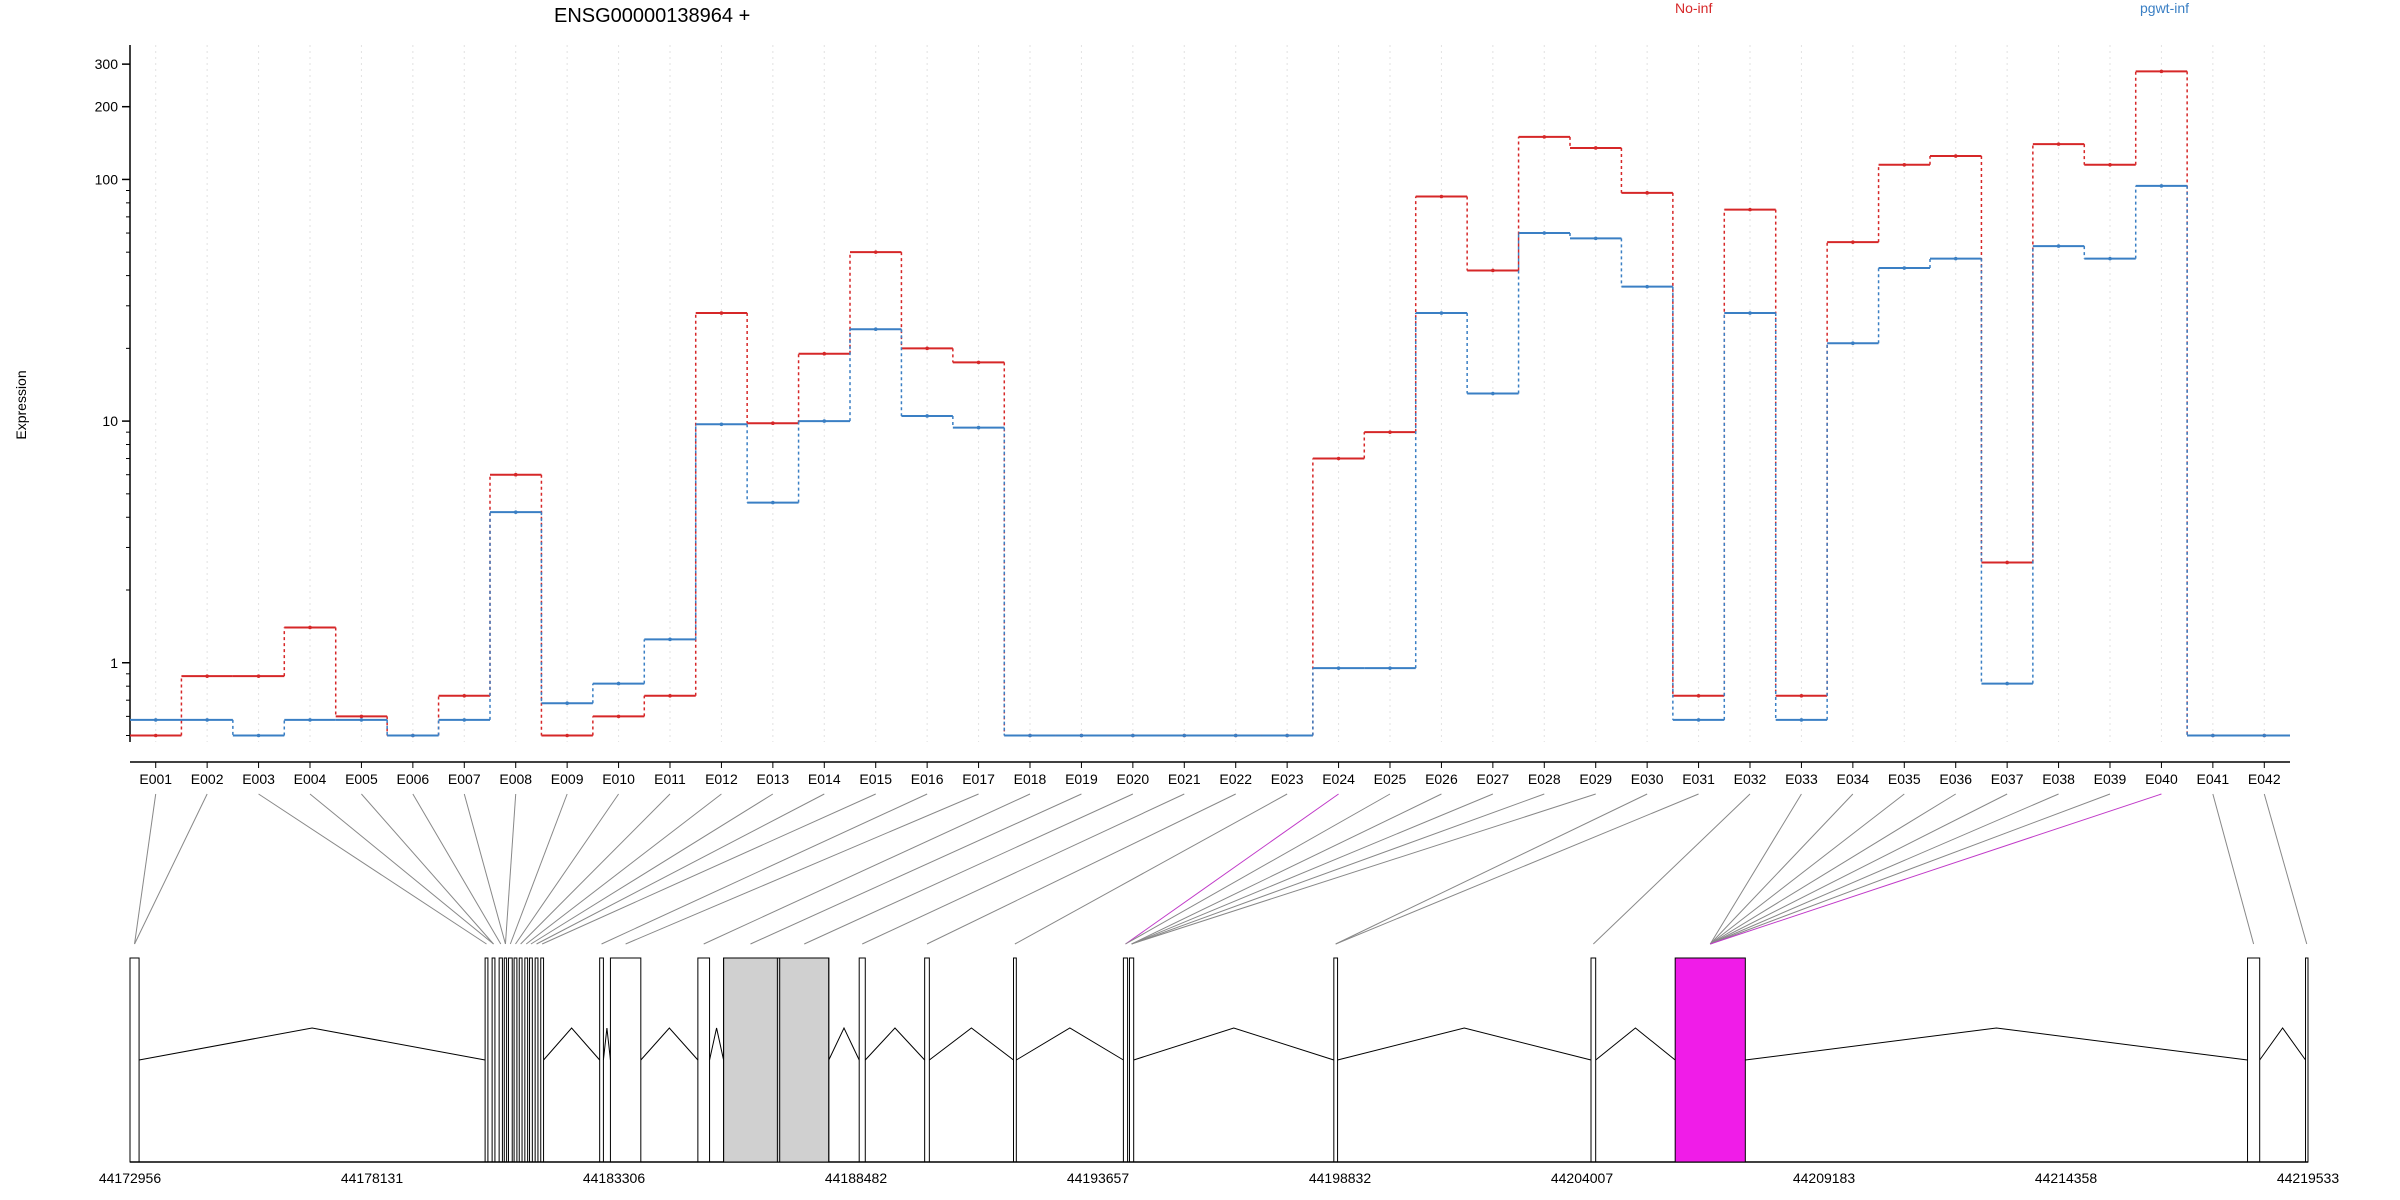 This screenshot has height=1200, width=2400. Describe the element at coordinates (2161, 779) in the screenshot. I see `exon-label-E040: E040` at that location.